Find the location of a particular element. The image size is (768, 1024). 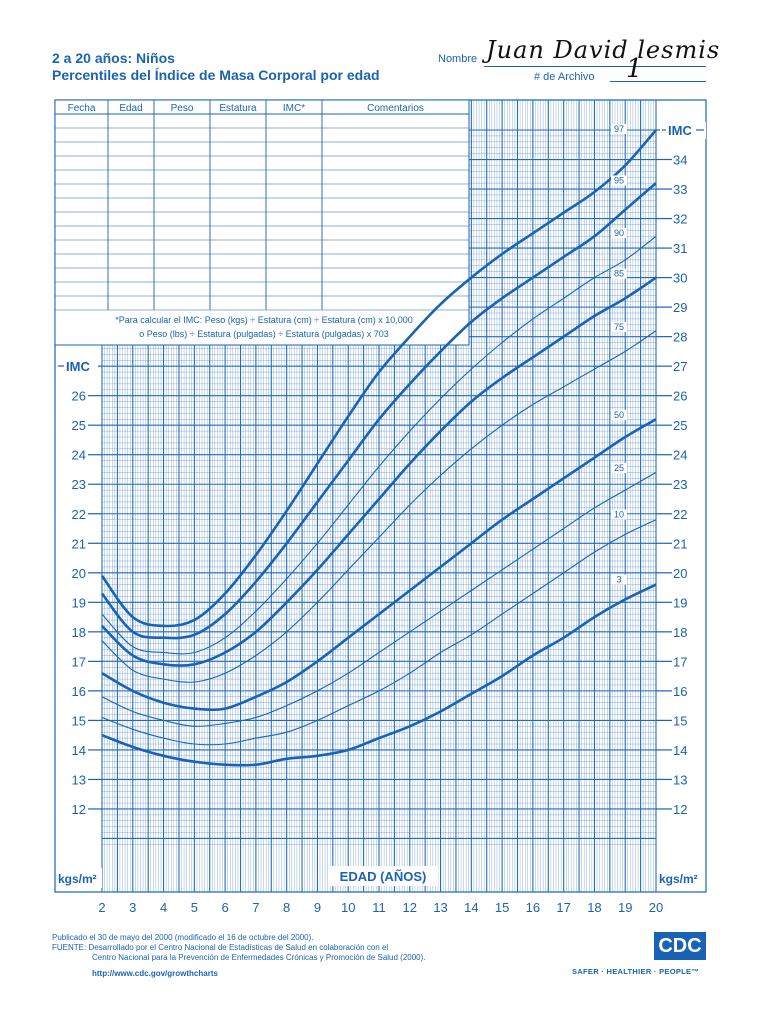

x-tick-label: 6 is located at coordinates (224, 907).